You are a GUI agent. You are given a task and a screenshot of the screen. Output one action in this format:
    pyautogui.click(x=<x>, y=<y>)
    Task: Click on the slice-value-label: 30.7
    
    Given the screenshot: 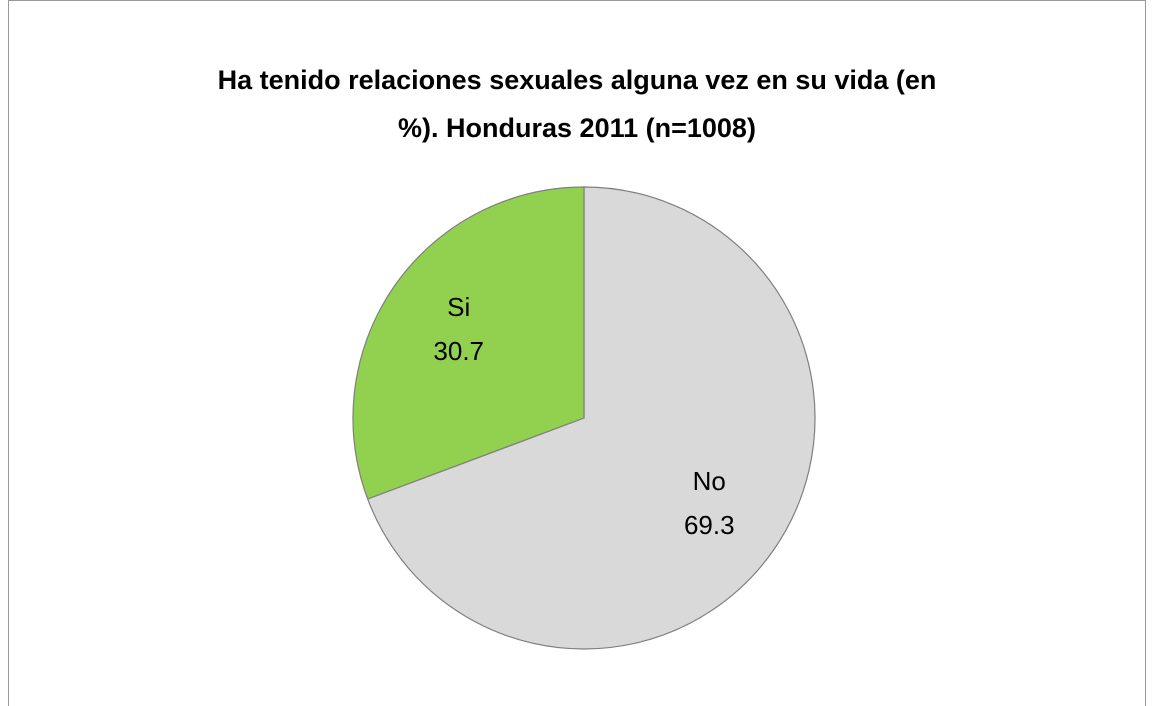 What is the action you would take?
    pyautogui.click(x=458, y=351)
    